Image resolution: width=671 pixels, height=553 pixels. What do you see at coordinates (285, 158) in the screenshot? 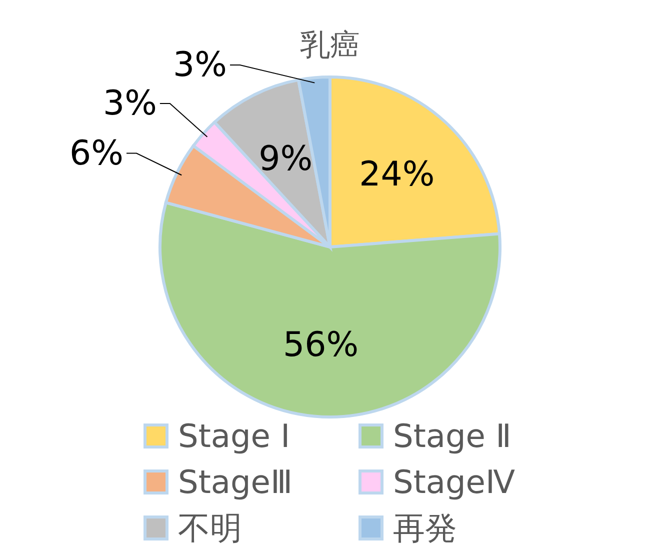
I see `data-label: 9%` at bounding box center [285, 158].